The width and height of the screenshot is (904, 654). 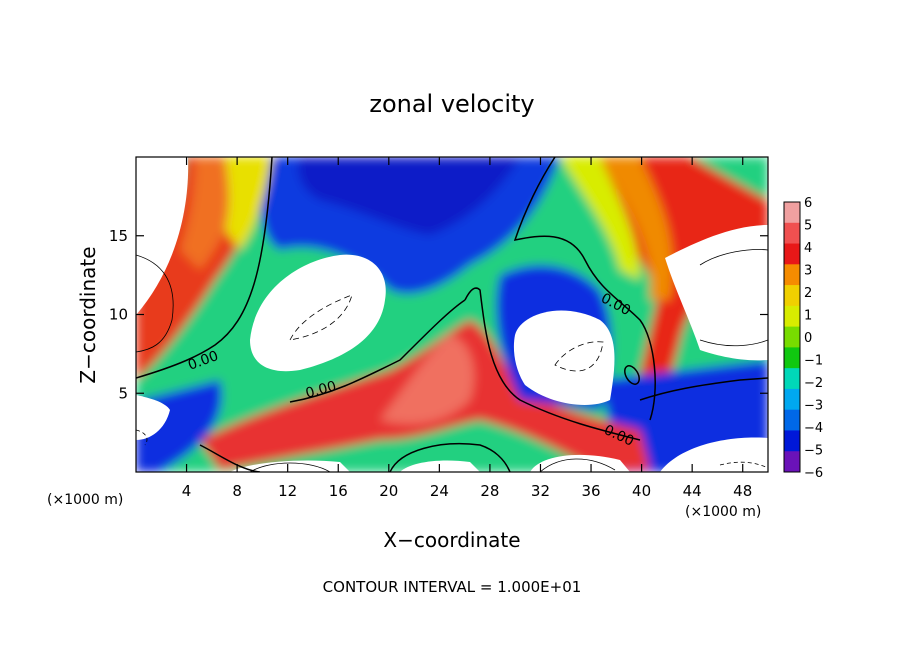 I want to click on colorbar-tick-label: 3, so click(x=808, y=271).